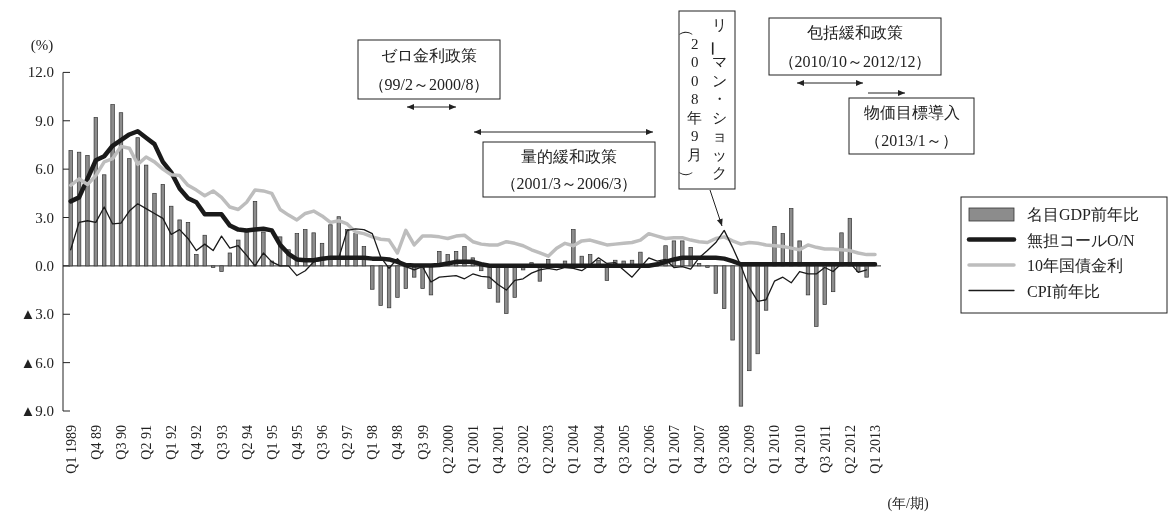  I want to click on annotation: （99/2～2000/8）, so click(429, 85).